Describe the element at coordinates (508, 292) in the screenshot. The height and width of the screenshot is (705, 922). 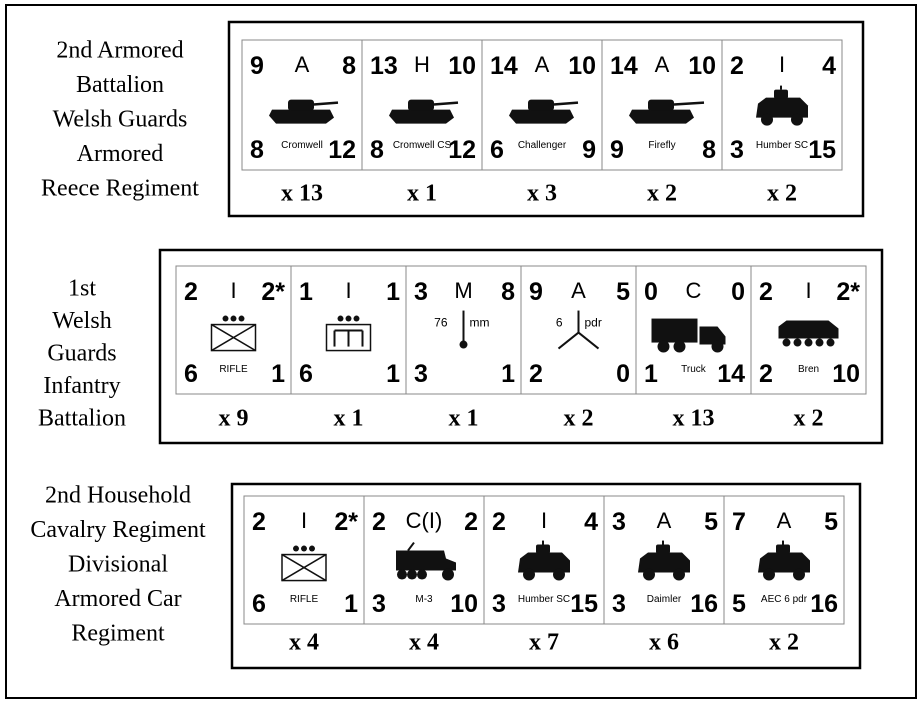
I see `range-value: 8` at that location.